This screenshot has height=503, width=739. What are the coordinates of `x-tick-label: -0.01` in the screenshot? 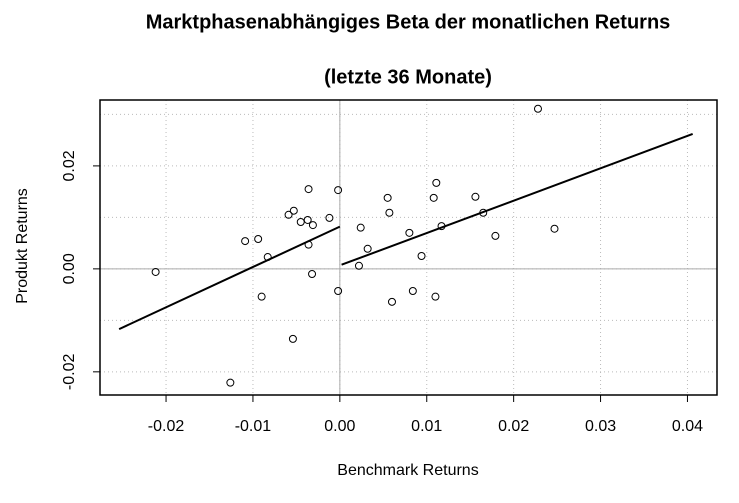 It's located at (253, 426).